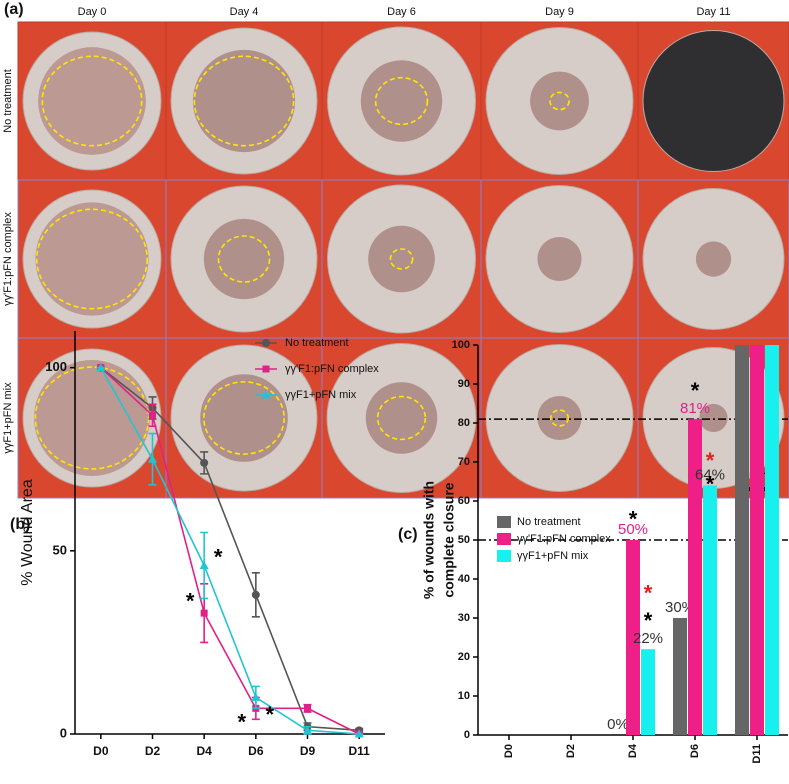  Describe the element at coordinates (464, 579) in the screenshot. I see `y-tick-label: 40` at that location.